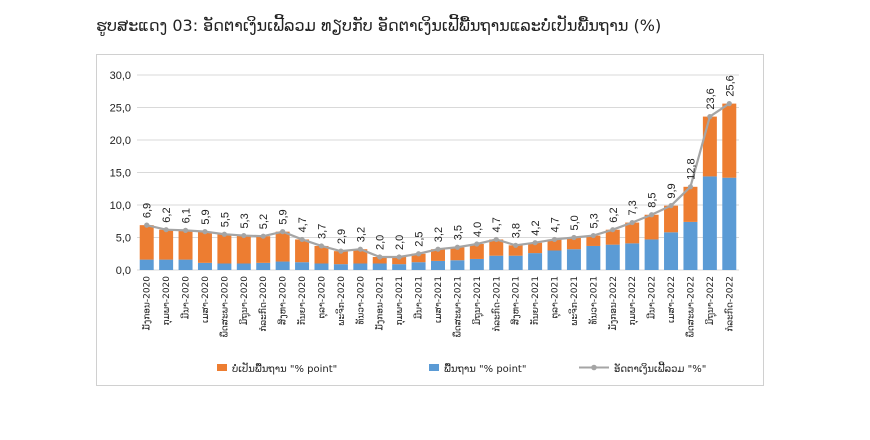  I want to click on data-label: 23,6, so click(711, 98).